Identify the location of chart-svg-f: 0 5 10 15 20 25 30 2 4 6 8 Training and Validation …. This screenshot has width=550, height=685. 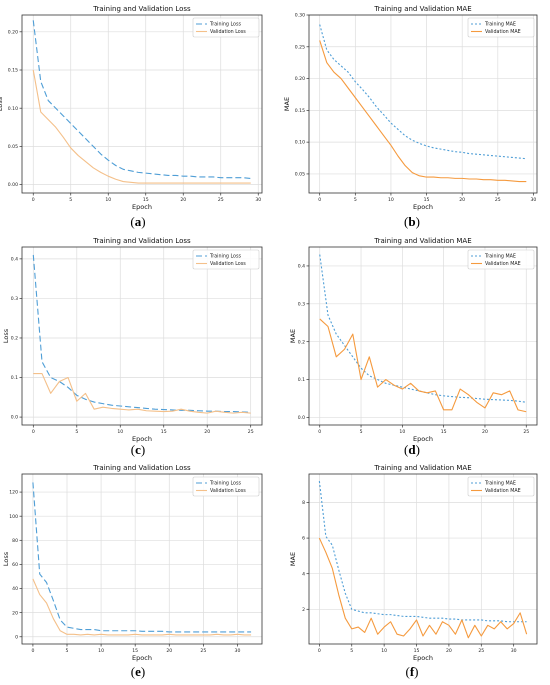
(413, 563).